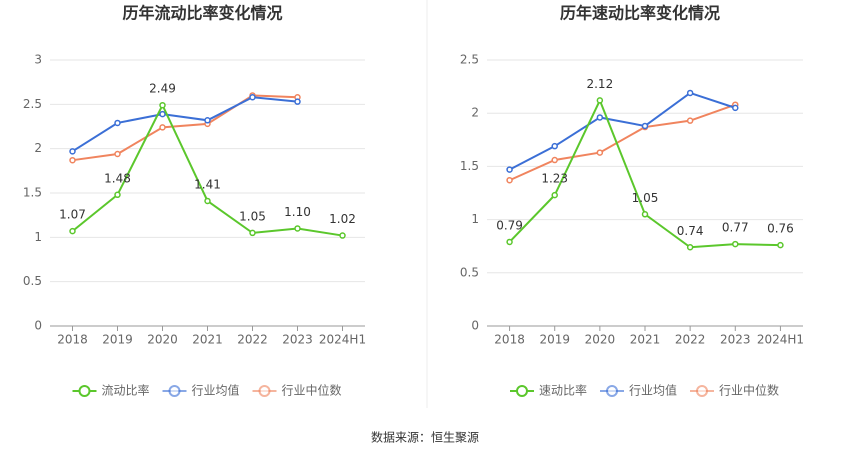  What do you see at coordinates (735, 228) in the screenshot?
I see `value-label: 0.77` at bounding box center [735, 228].